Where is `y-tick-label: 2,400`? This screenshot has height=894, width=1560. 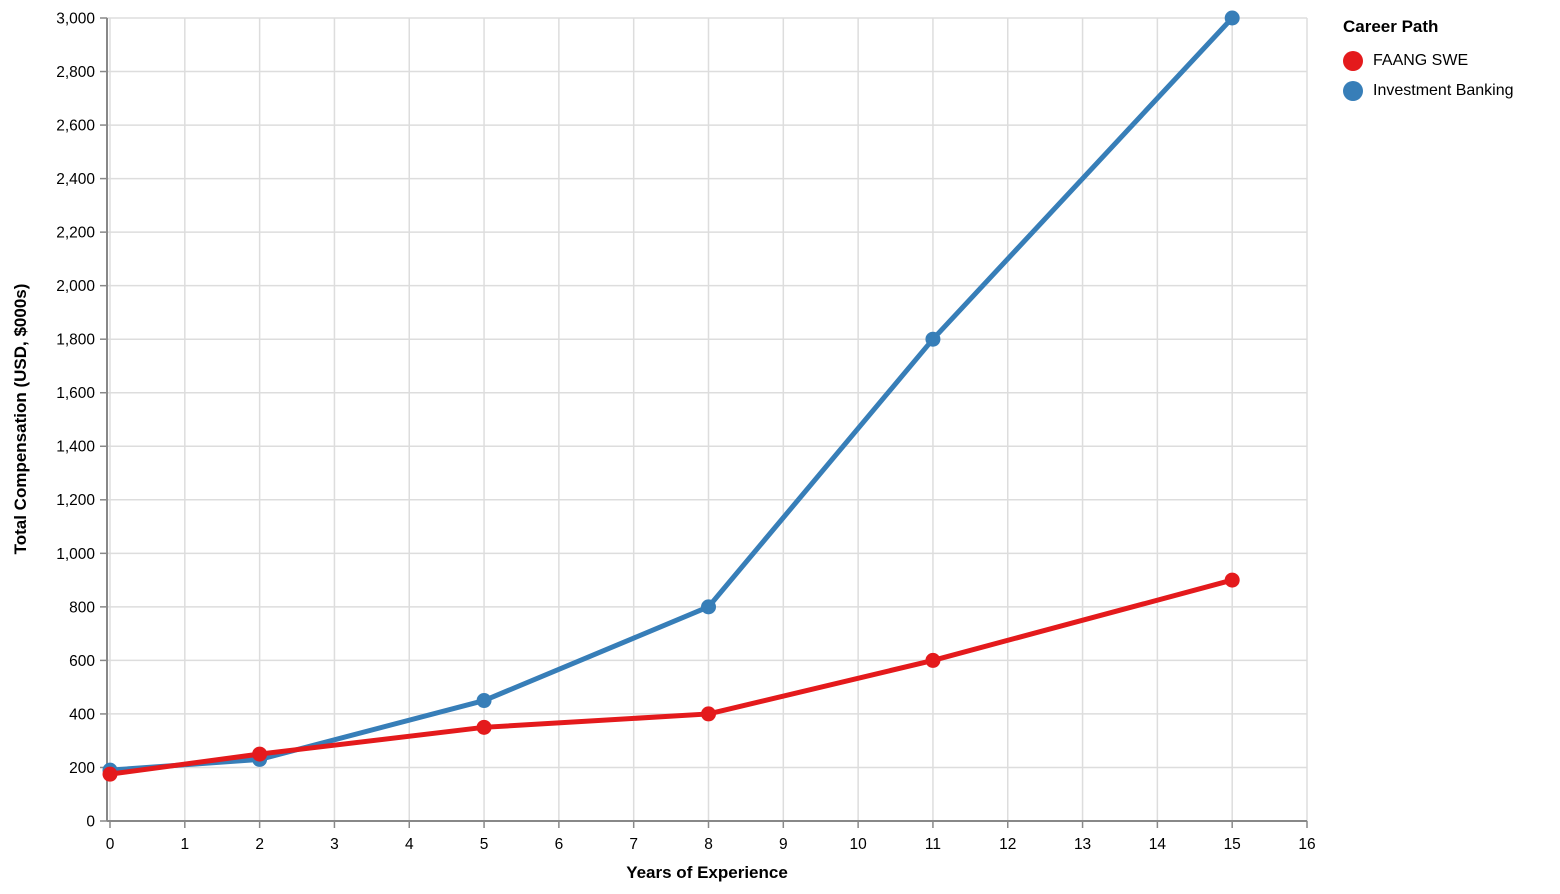
y-tick-label: 2,400 is located at coordinates (75, 179).